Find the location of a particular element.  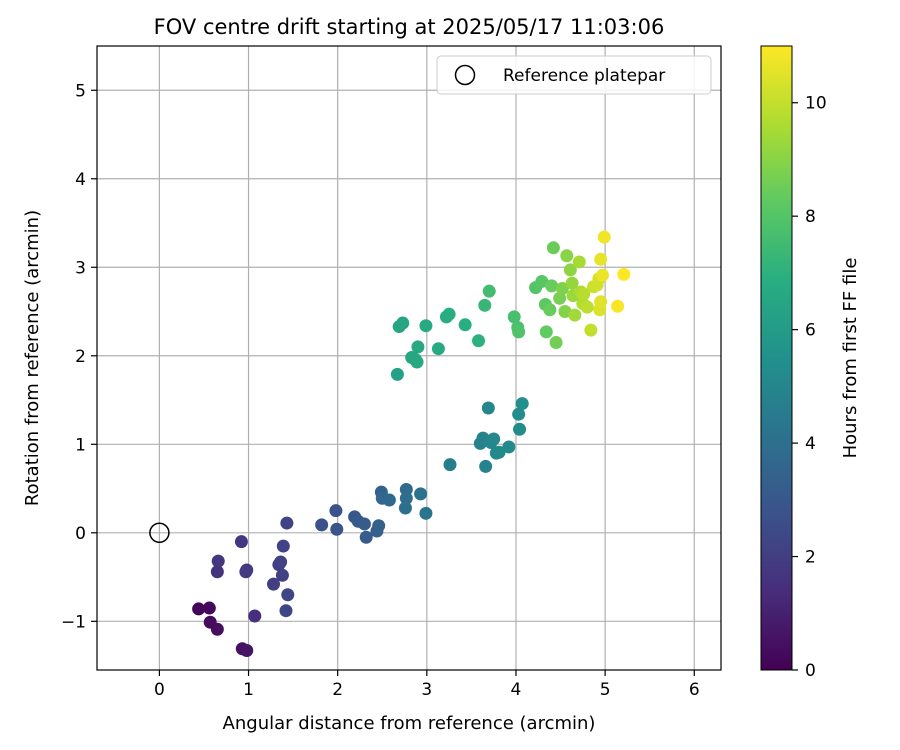

legend-reference-marker is located at coordinates (465, 75).